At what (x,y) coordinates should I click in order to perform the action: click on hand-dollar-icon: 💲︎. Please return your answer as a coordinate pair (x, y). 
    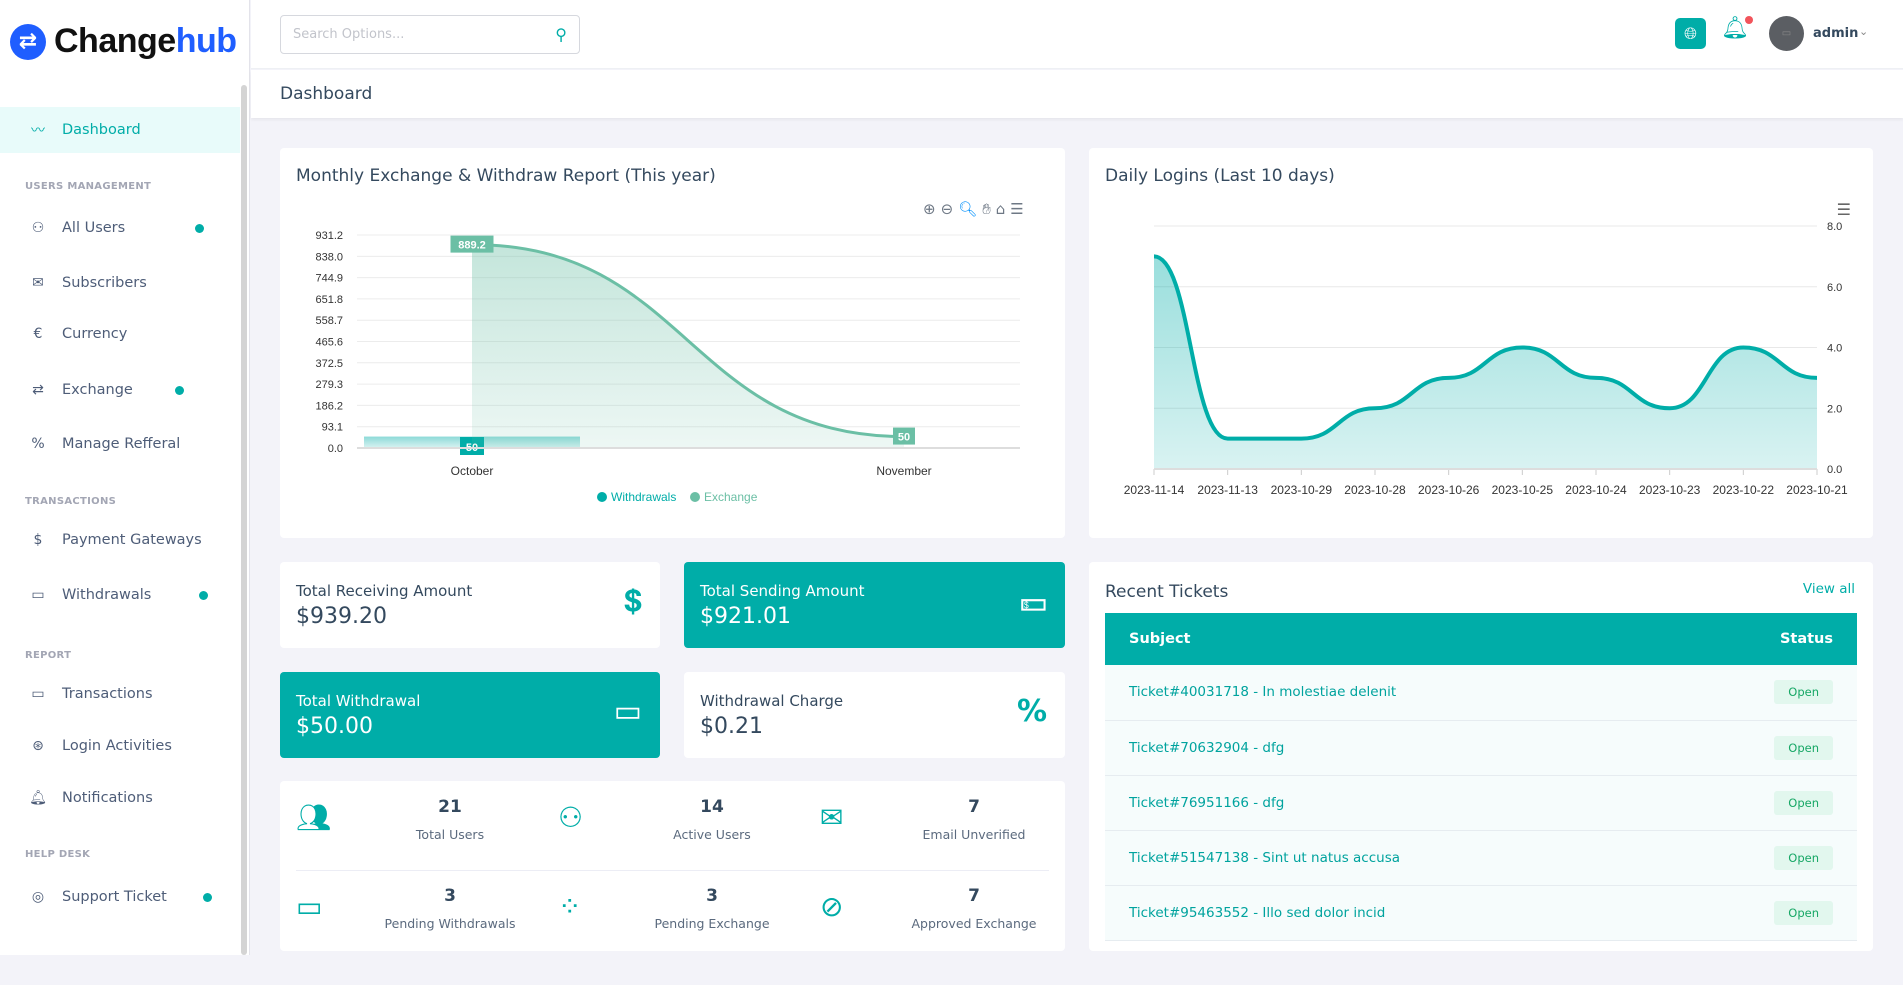
    Looking at the image, I should click on (633, 601).